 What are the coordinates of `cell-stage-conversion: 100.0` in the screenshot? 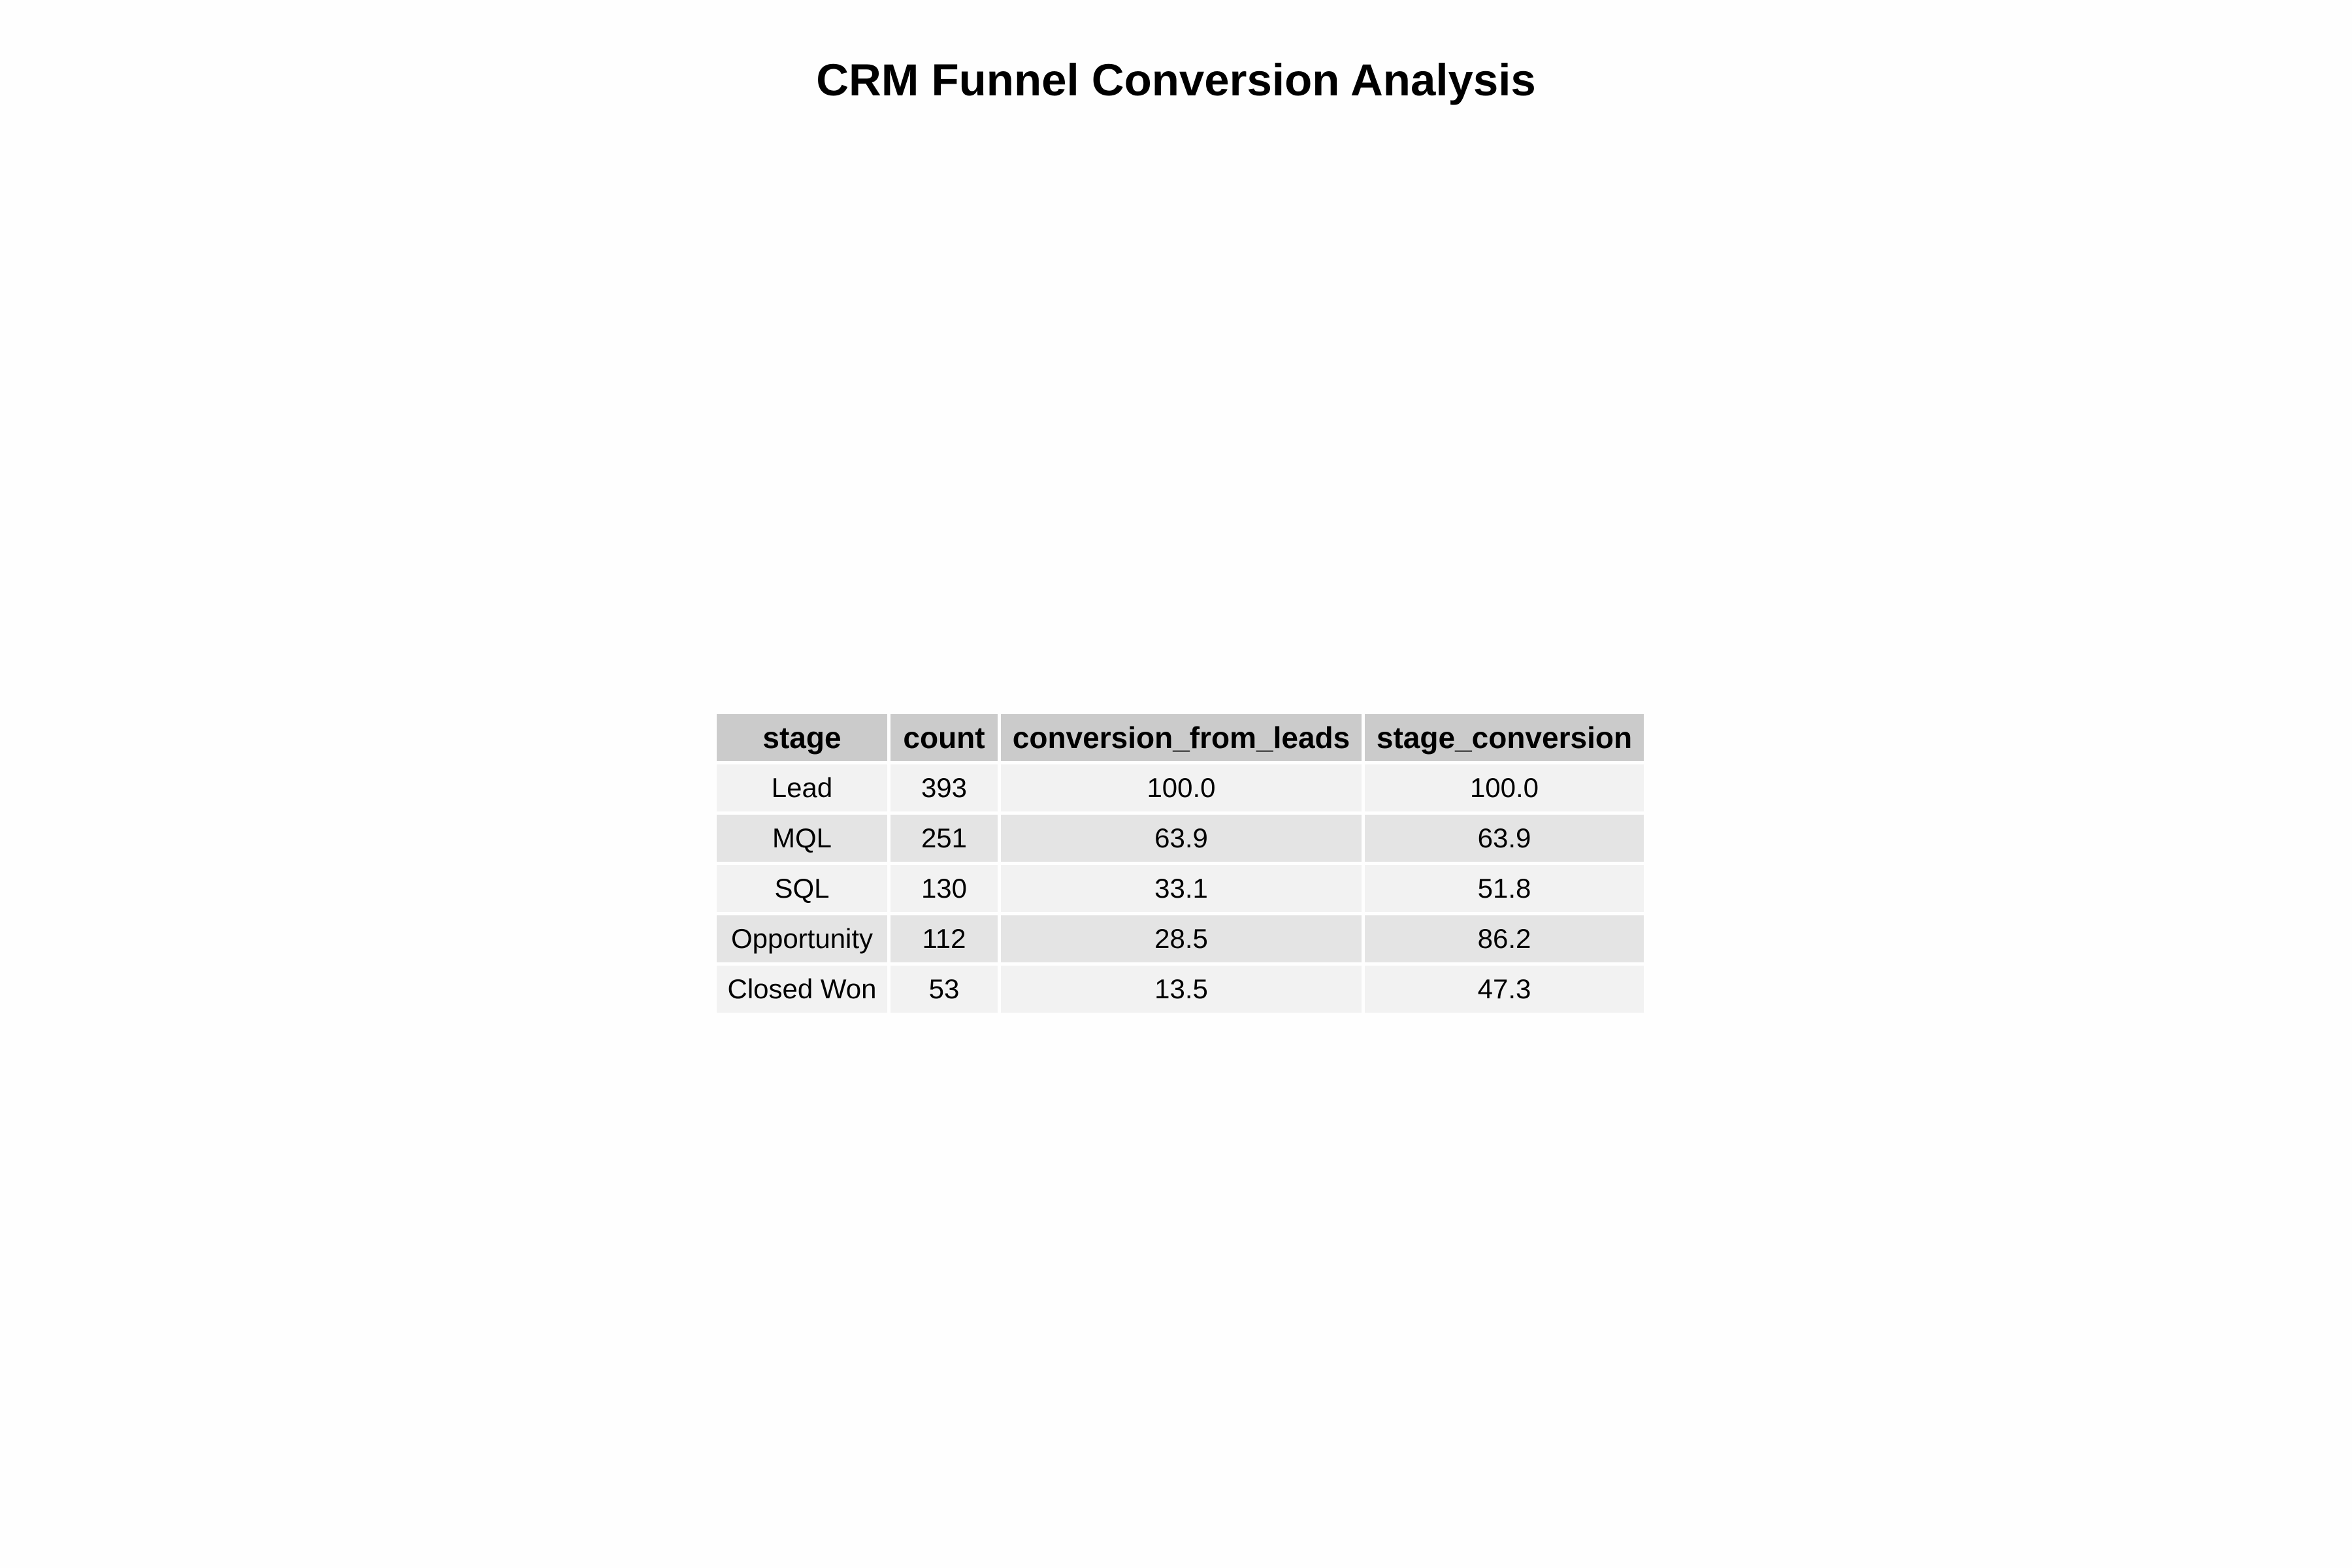 It's located at (1504, 787).